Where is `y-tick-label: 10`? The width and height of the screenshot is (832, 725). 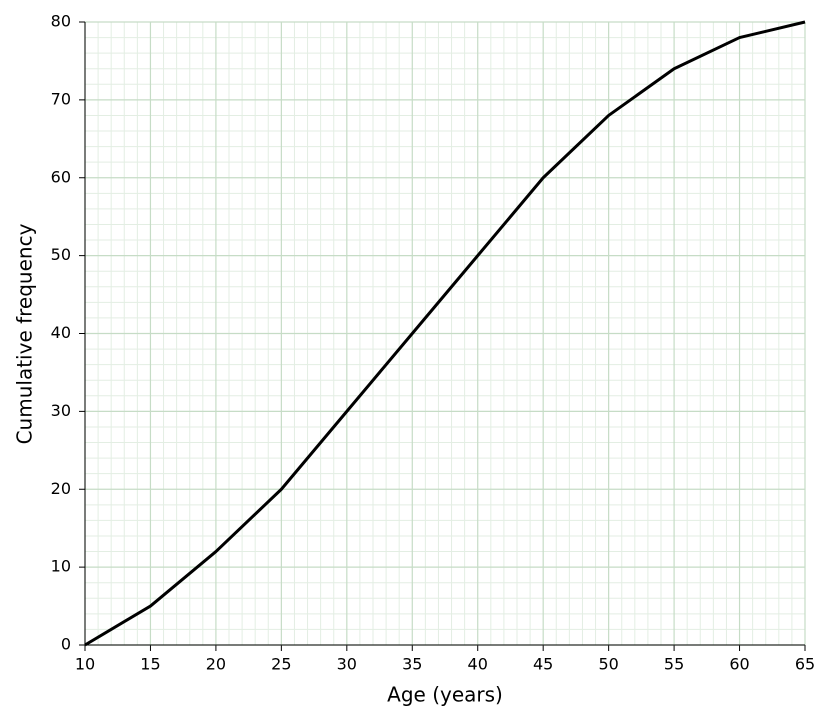 y-tick-label: 10 is located at coordinates (61, 566).